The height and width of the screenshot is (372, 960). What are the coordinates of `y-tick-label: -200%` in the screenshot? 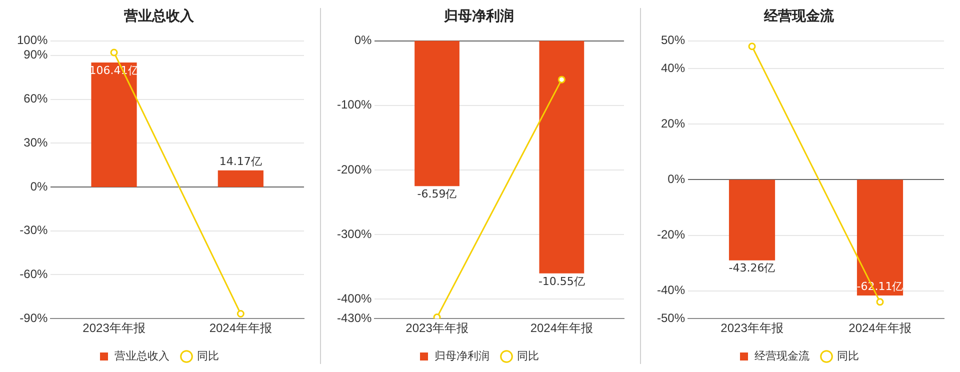 It's located at (354, 169).